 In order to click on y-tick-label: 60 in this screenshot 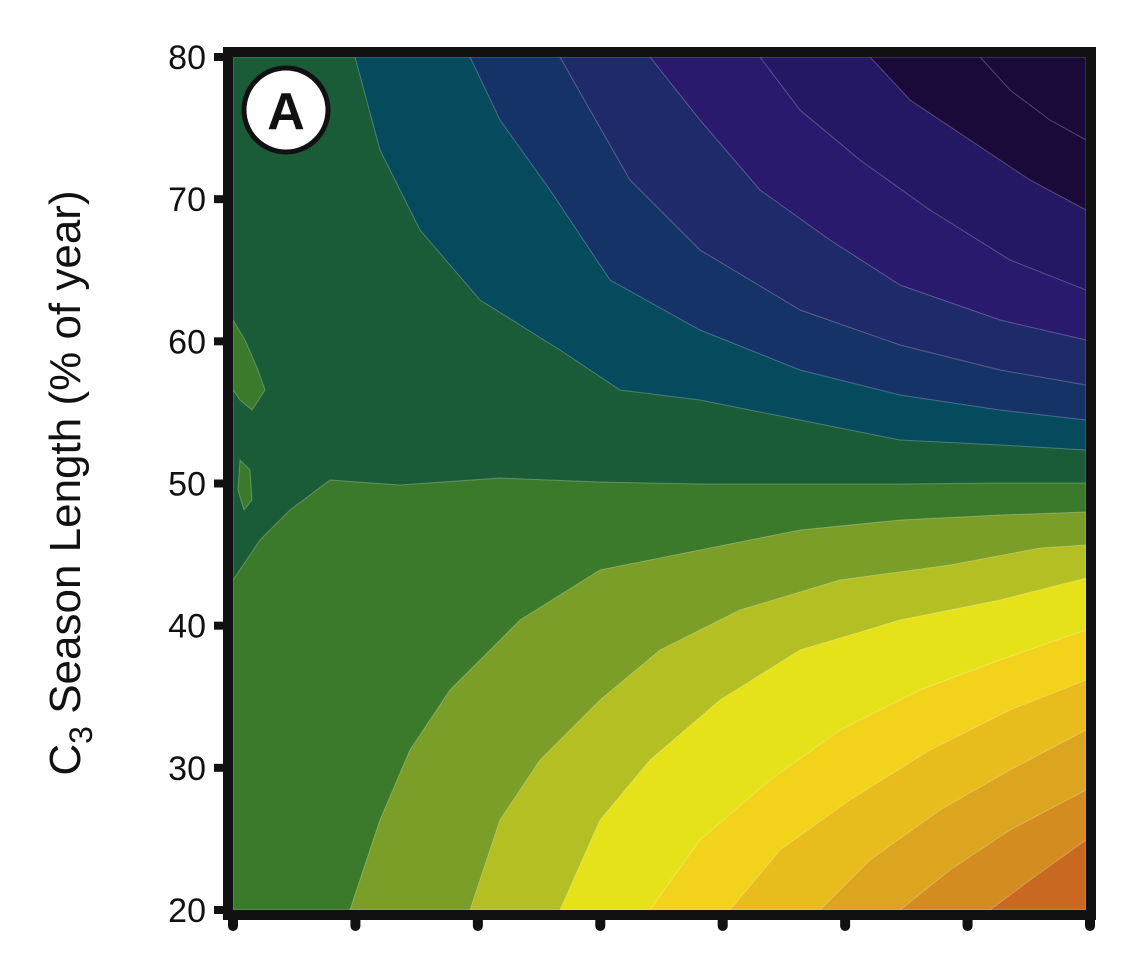, I will do `click(187, 342)`.